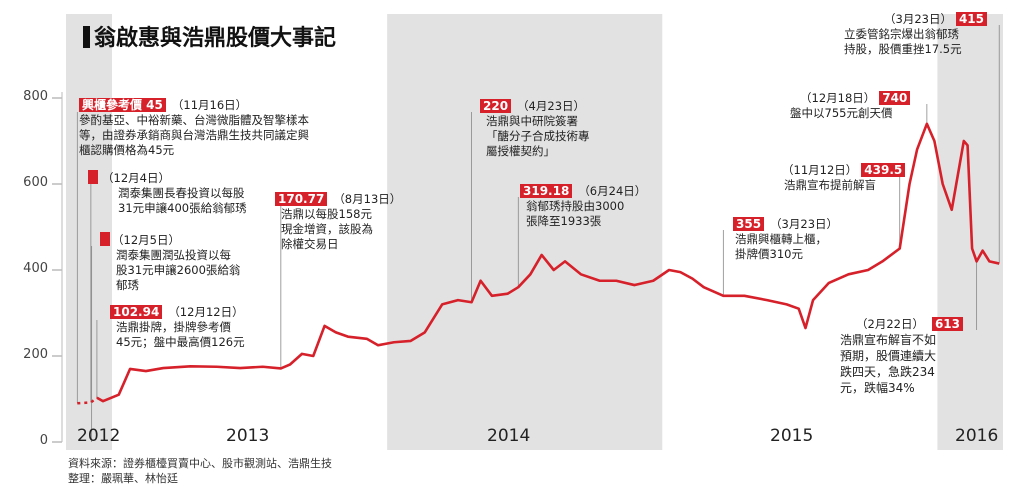 This screenshot has height=494, width=1024. I want to click on annotation-date: （12月4日）, so click(136, 178).